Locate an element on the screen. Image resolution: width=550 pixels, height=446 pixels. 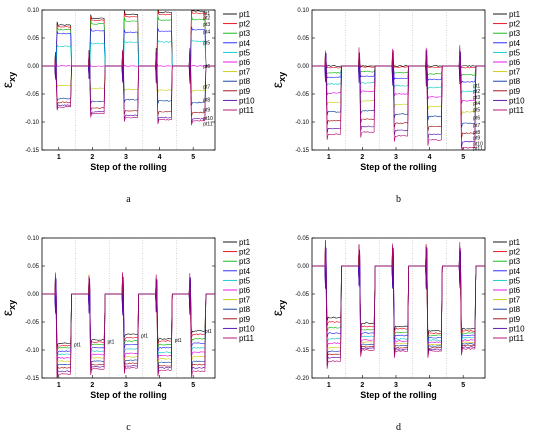
y-tick-label: -0.10 is located at coordinates (302, 123).